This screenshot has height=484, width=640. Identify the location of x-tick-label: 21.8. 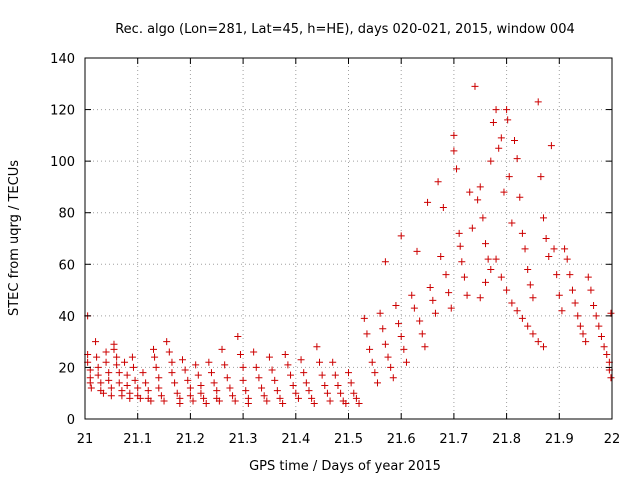
(506, 439).